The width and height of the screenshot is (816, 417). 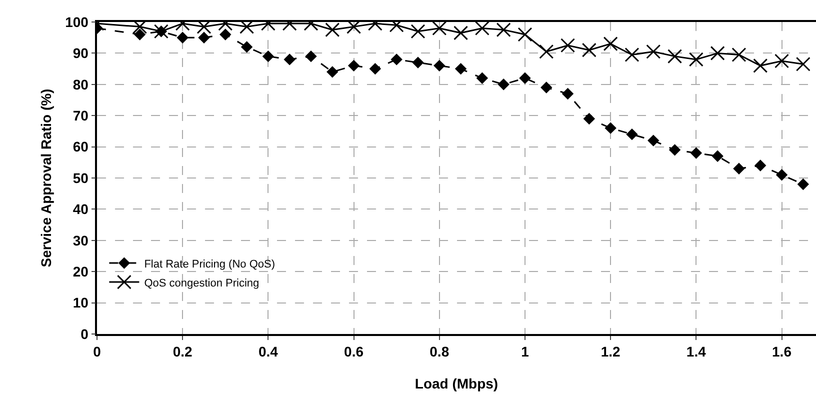 I want to click on y-tick-label: 30, so click(x=80, y=240).